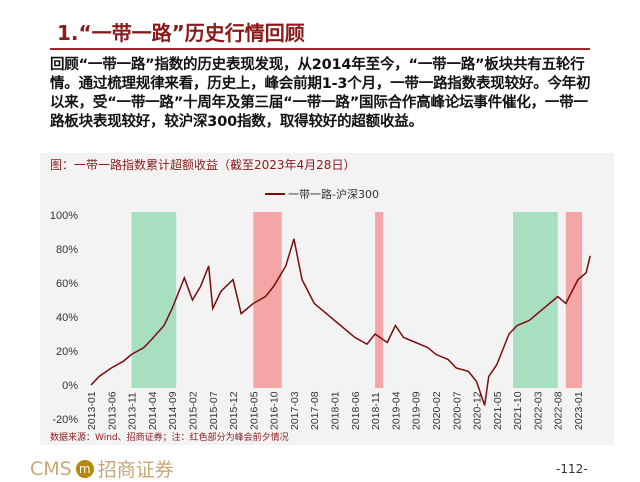 The image size is (640, 482). What do you see at coordinates (254, 410) in the screenshot?
I see `x-tick-label: 2016-05` at bounding box center [254, 410].